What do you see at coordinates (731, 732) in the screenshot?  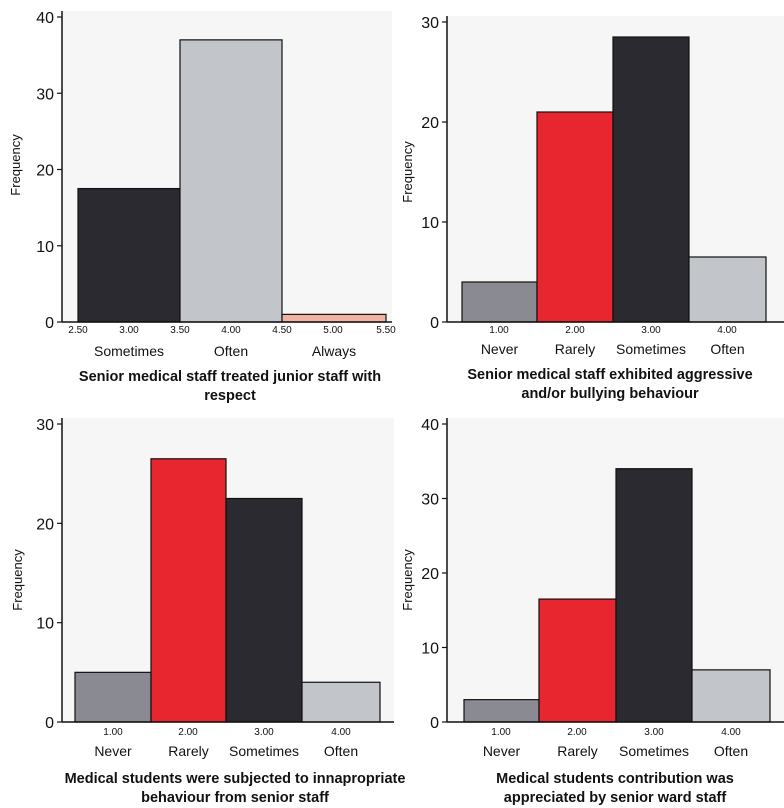 I see `chart-4-x-tick-4: 4.00` at bounding box center [731, 732].